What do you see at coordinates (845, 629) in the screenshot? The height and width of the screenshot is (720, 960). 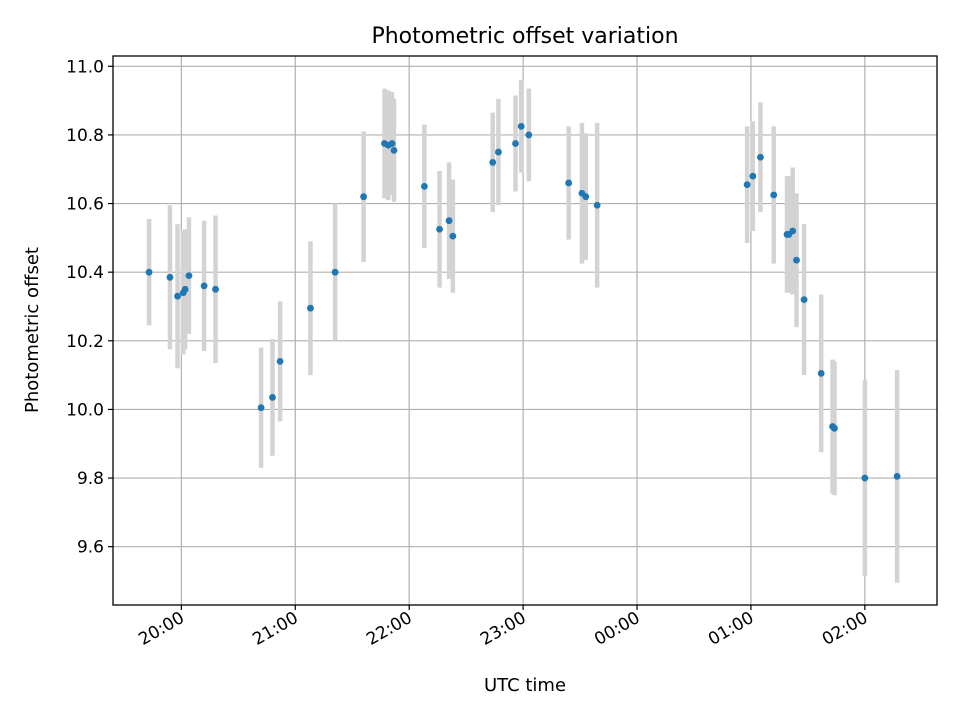 I see `x-tick-label: 02:00` at bounding box center [845, 629].